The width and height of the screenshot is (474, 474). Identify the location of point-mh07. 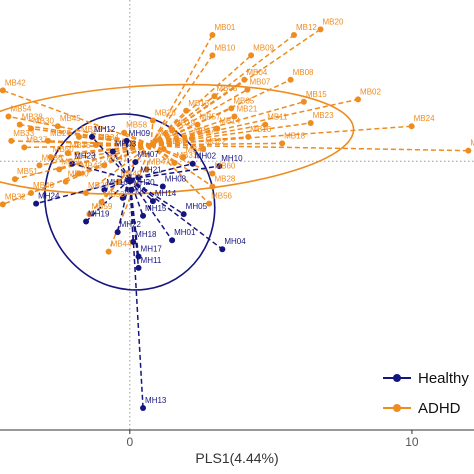
(135, 162).